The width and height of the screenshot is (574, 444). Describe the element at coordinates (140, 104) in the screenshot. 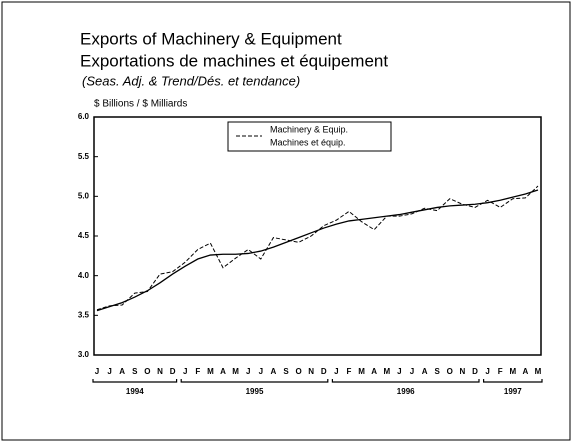

I see `y-axis-label: $ Billions / $ Milliards` at that location.